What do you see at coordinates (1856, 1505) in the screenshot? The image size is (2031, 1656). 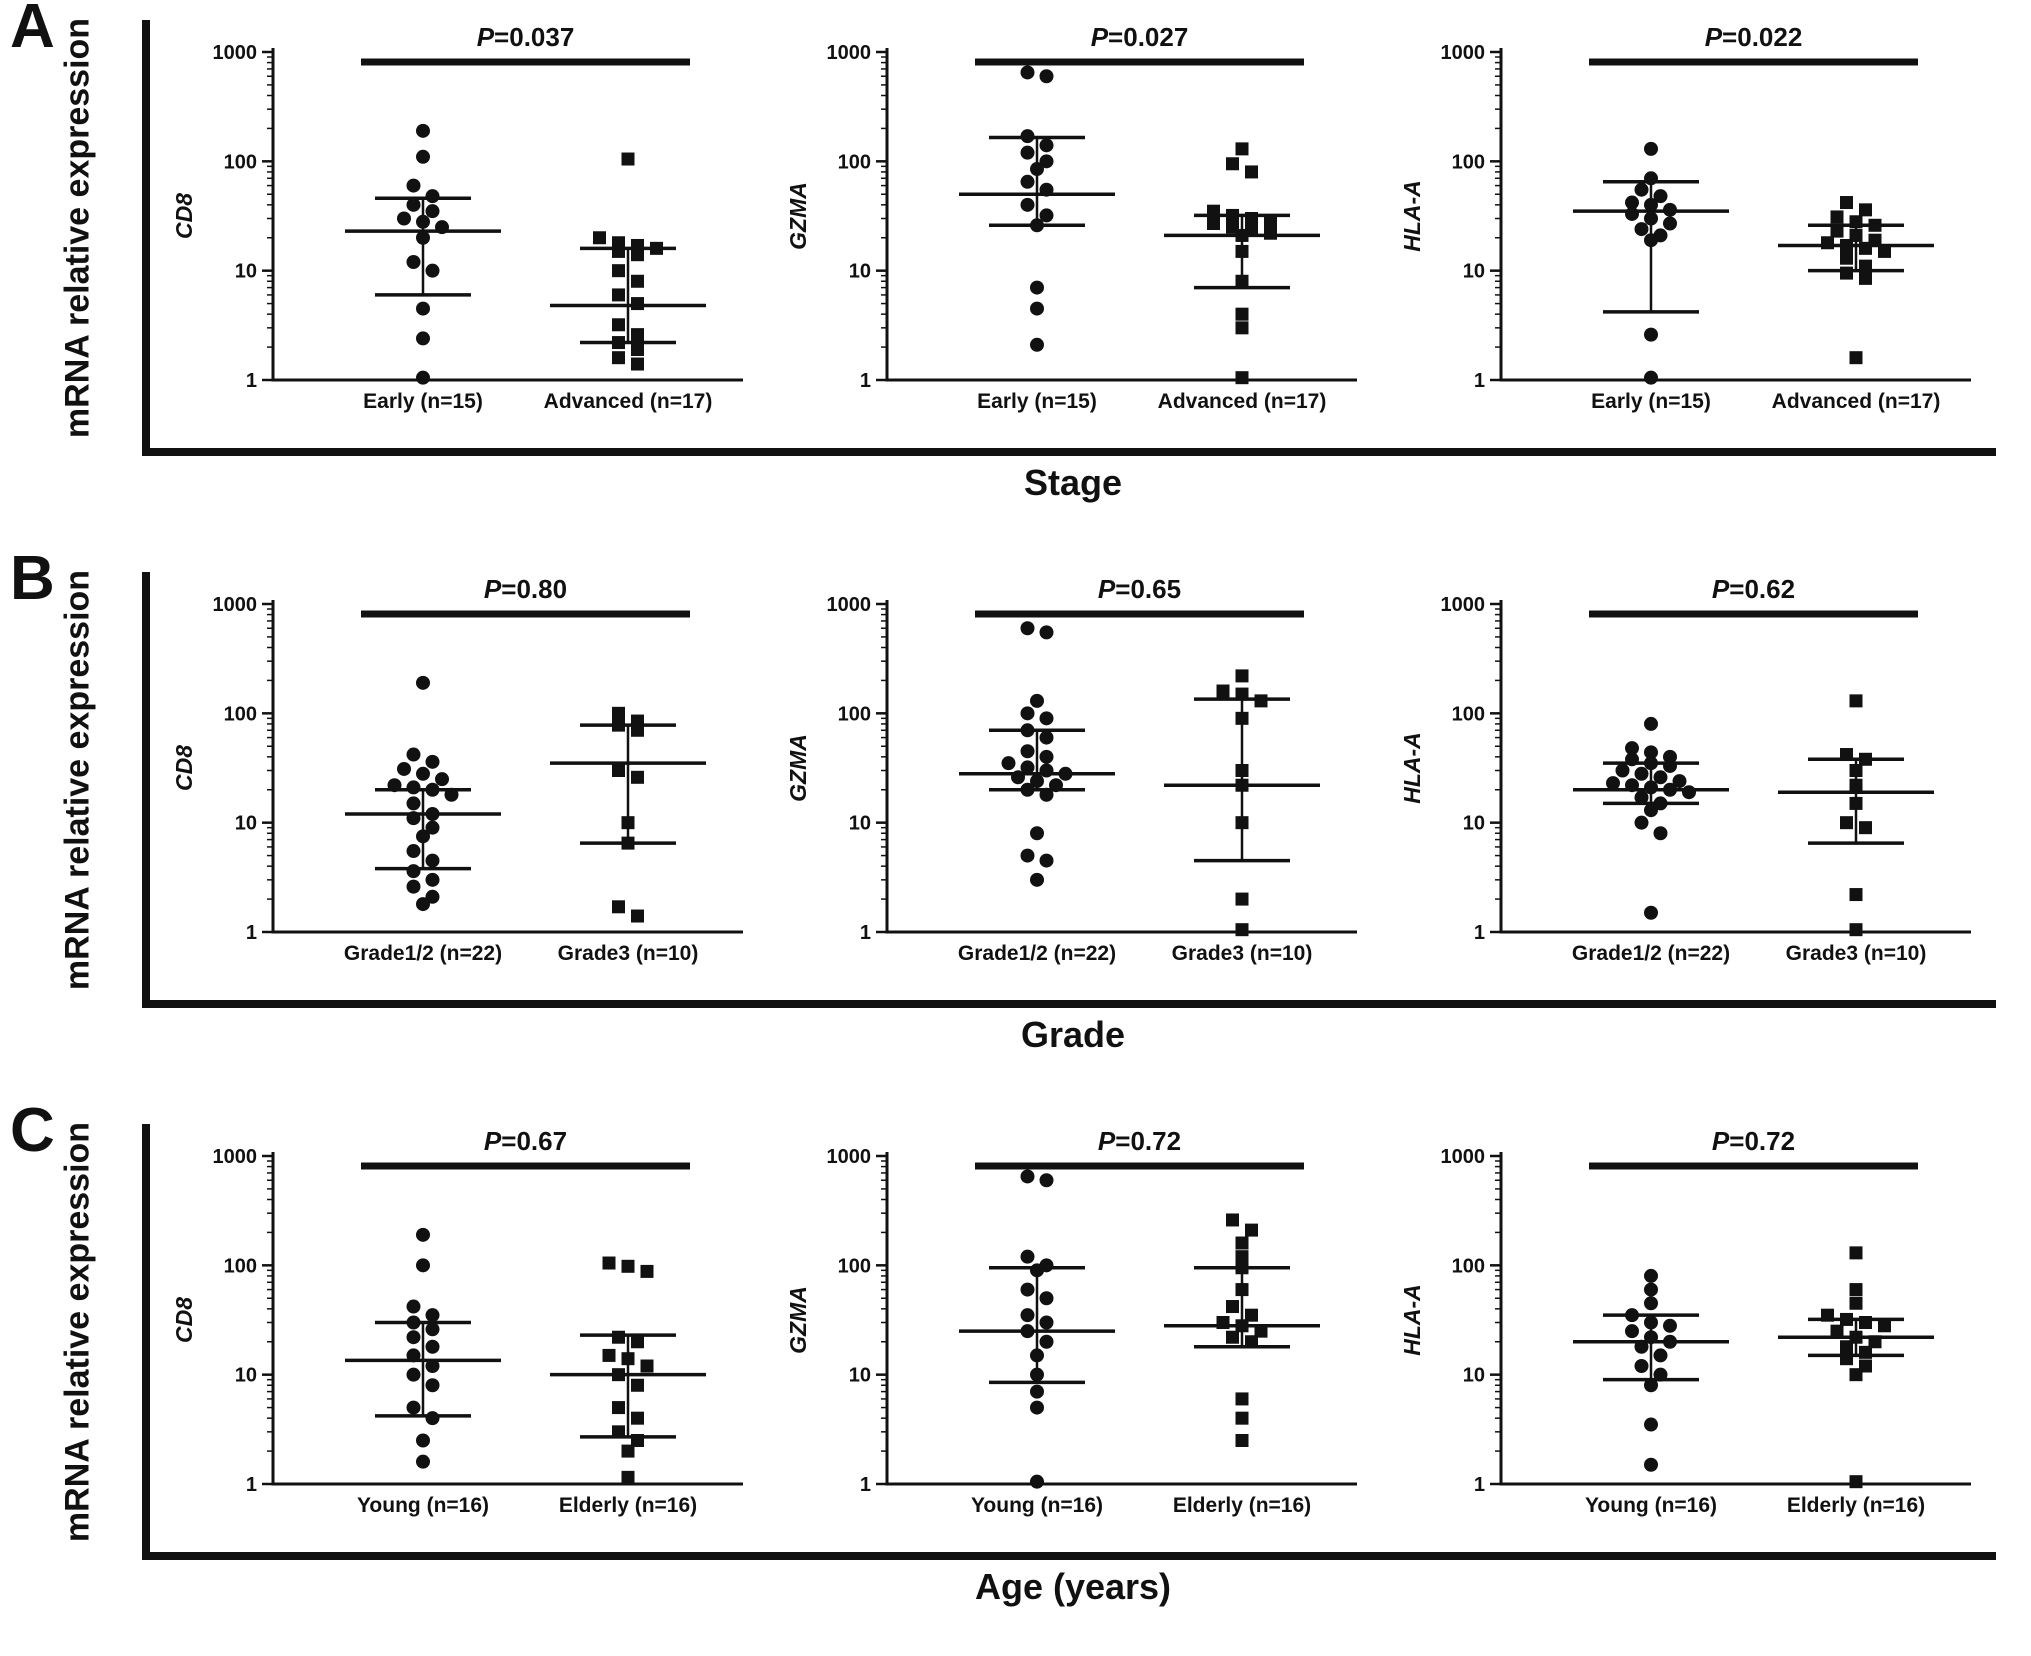 I see `group-label: Elderly (n=16)` at bounding box center [1856, 1505].